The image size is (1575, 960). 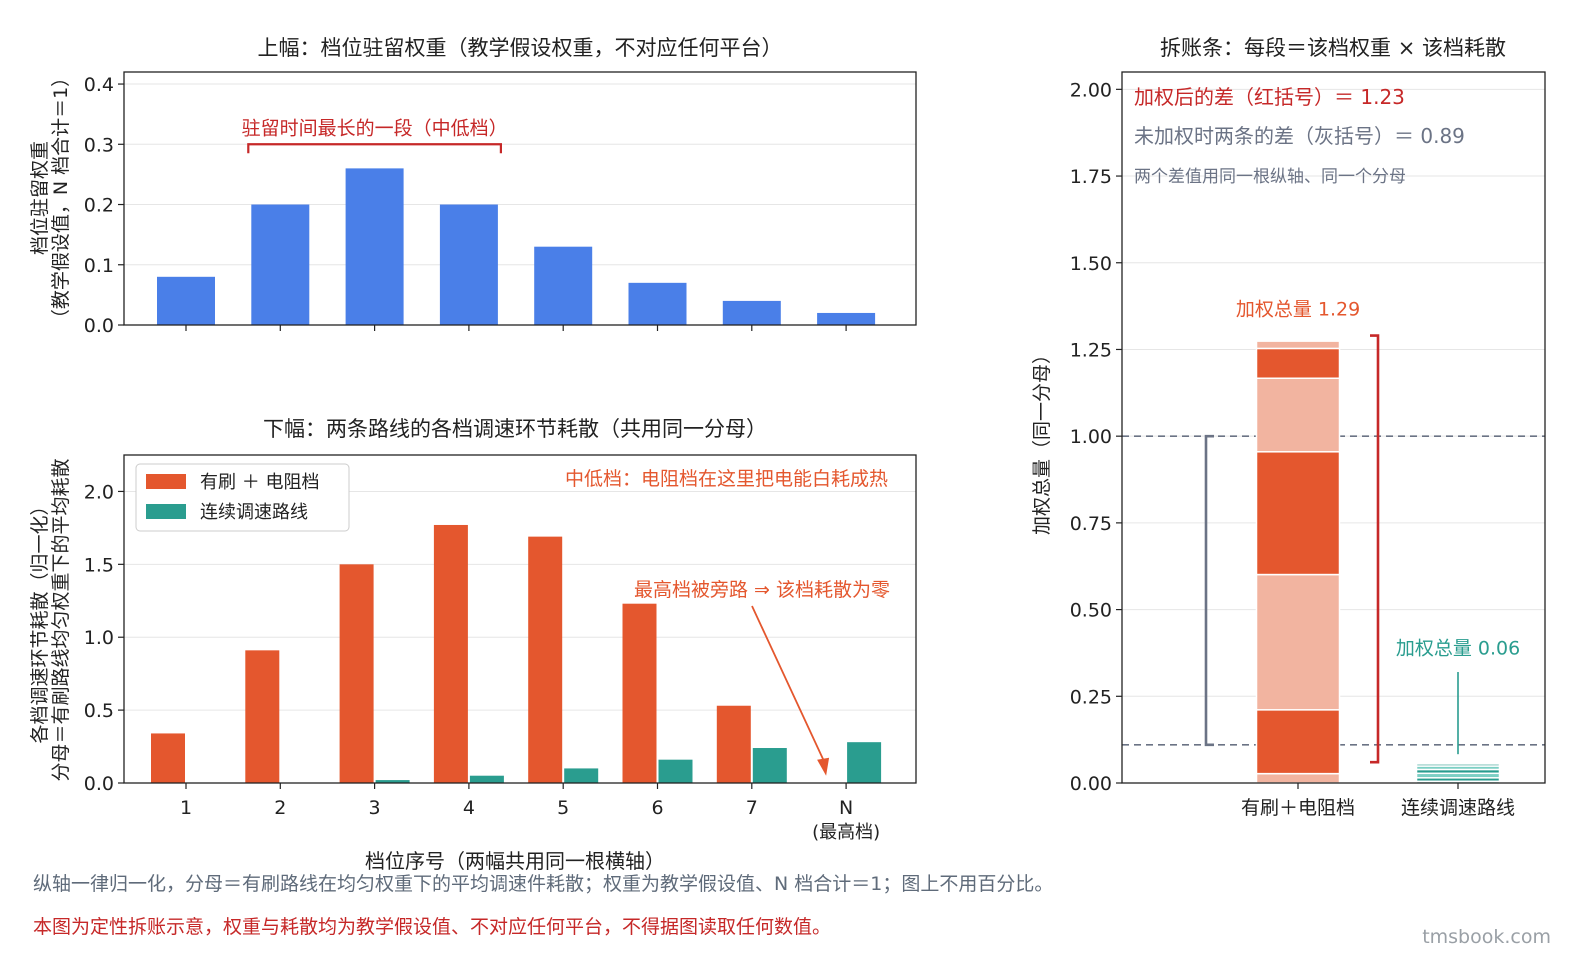 I want to click on right-ytick-label: 1.50, so click(x=1091, y=264).